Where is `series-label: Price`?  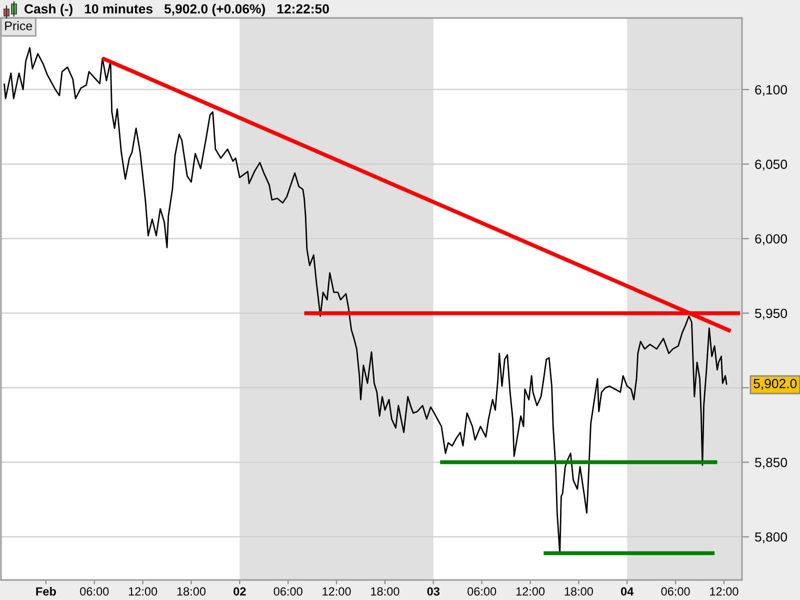 series-label: Price is located at coordinates (18, 25).